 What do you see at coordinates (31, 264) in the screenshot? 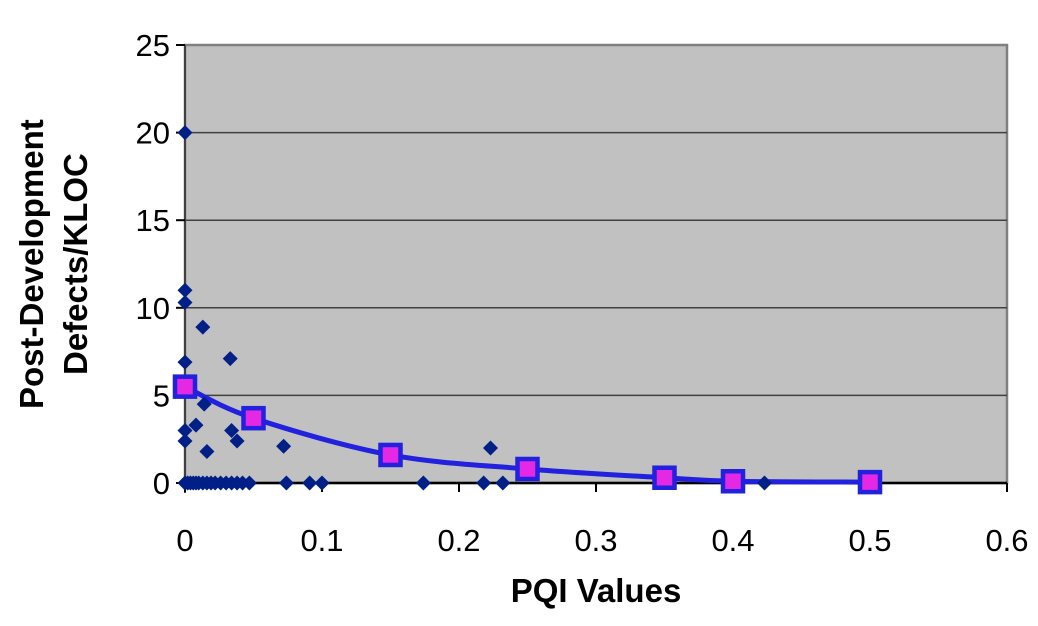
I see `y-axis-title-line1: Post-Development` at bounding box center [31, 264].